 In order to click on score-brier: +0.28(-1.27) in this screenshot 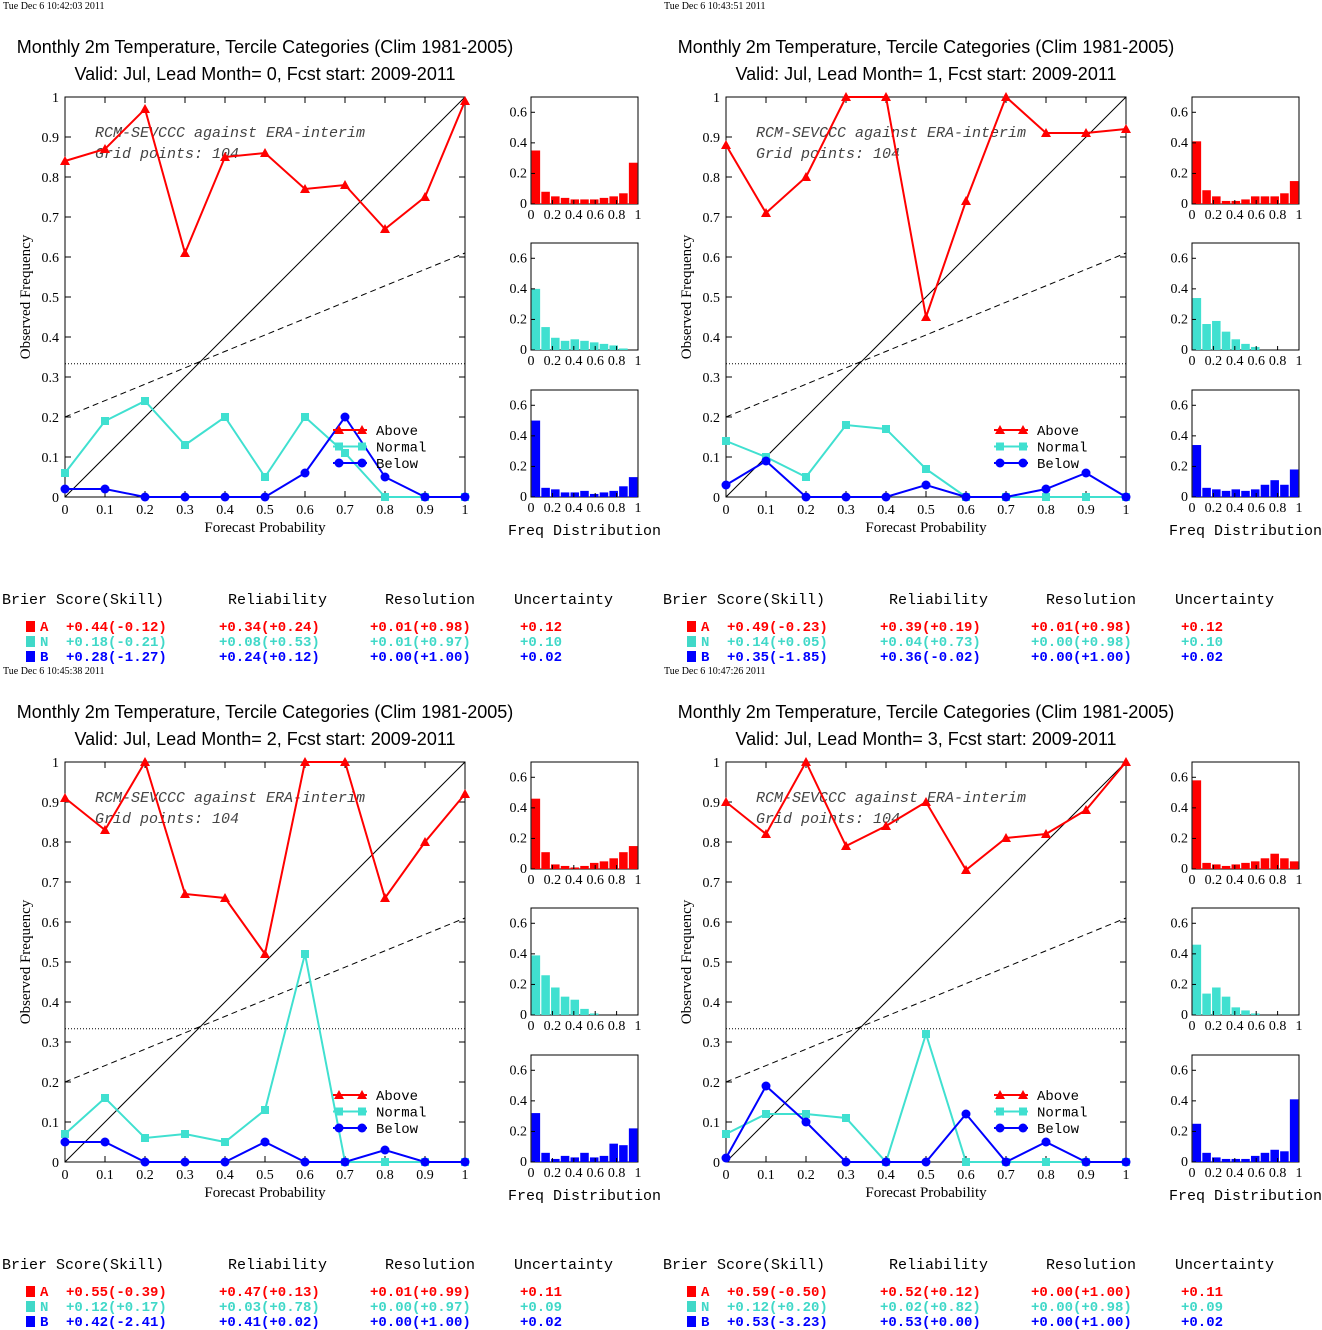, I will do `click(116, 658)`.